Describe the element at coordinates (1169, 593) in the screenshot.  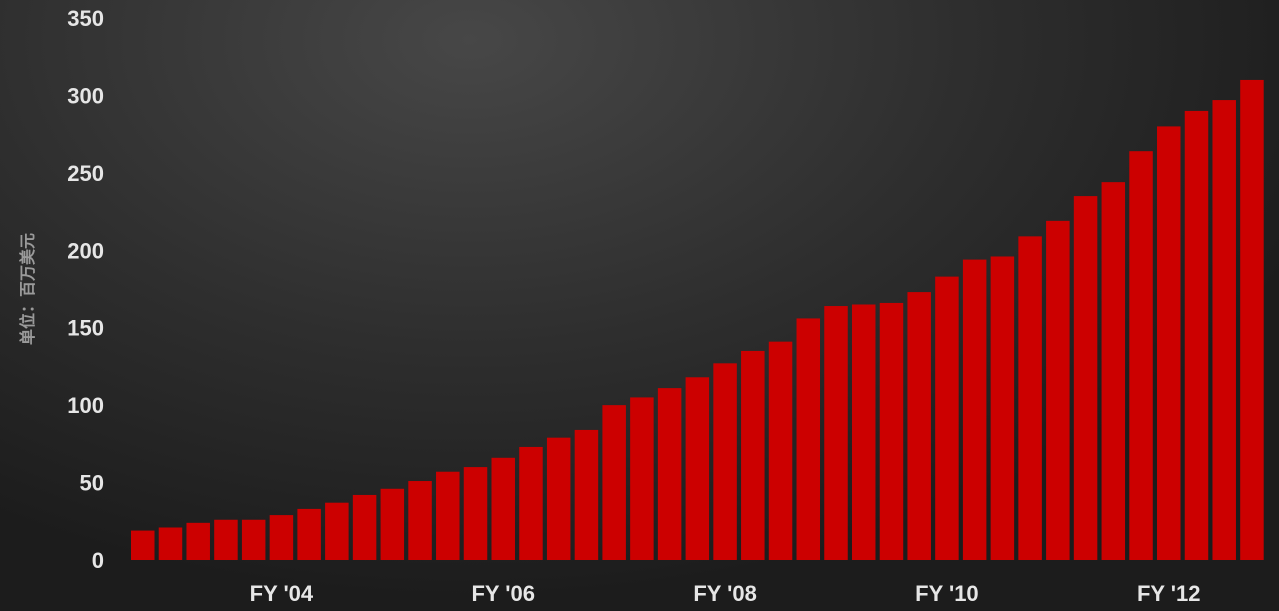
I see `x-tick-label: FY '12` at that location.